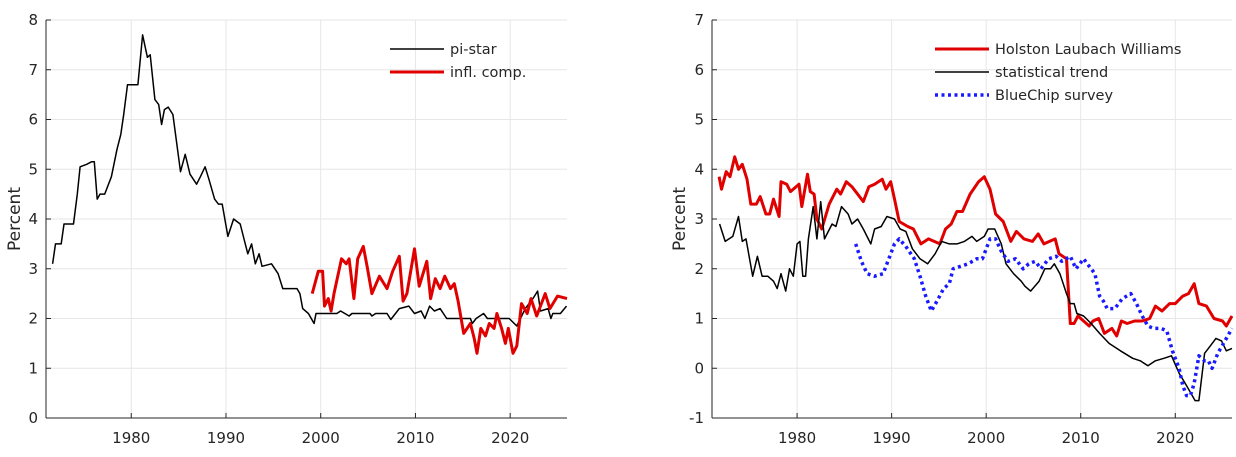 The height and width of the screenshot is (457, 1236). I want to click on legend-label: pi-star, so click(473, 50).